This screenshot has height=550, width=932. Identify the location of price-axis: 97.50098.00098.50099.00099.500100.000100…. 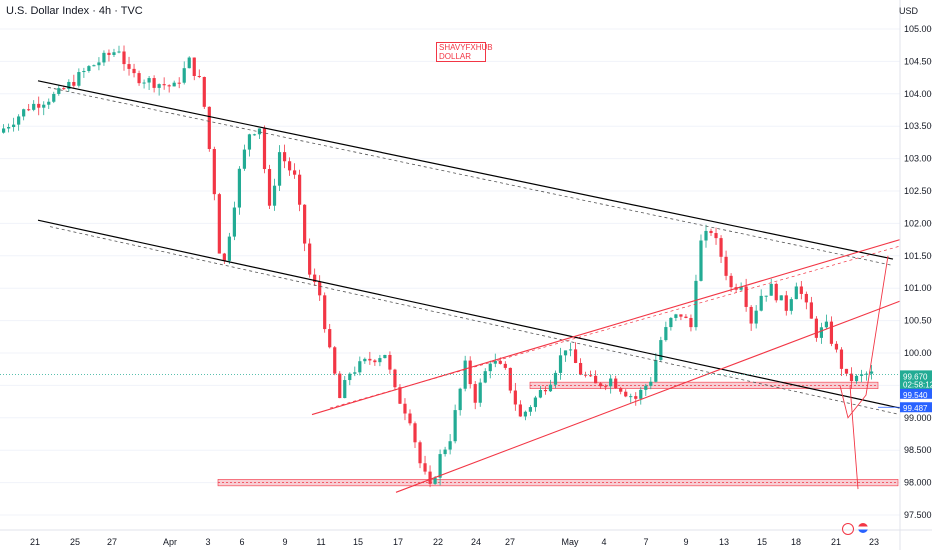
(915, 275).